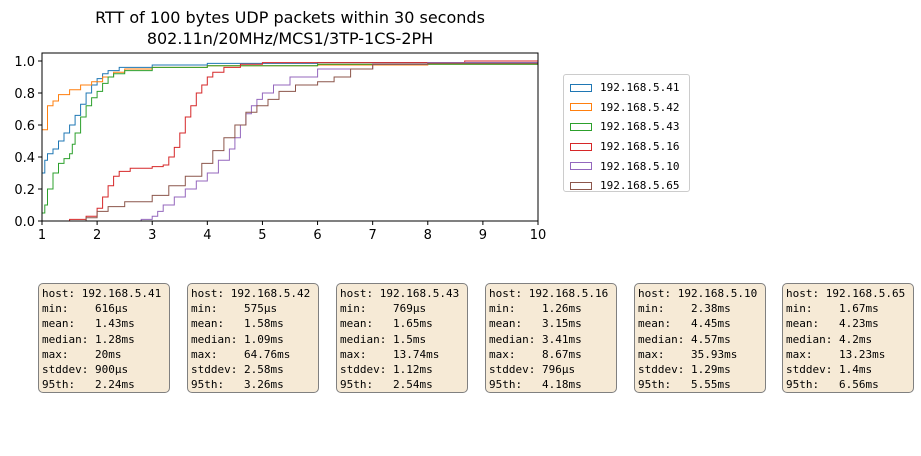 This screenshot has height=456, width=921. Describe the element at coordinates (640, 147) in the screenshot. I see `legend-label: 192.168.5.16` at that location.